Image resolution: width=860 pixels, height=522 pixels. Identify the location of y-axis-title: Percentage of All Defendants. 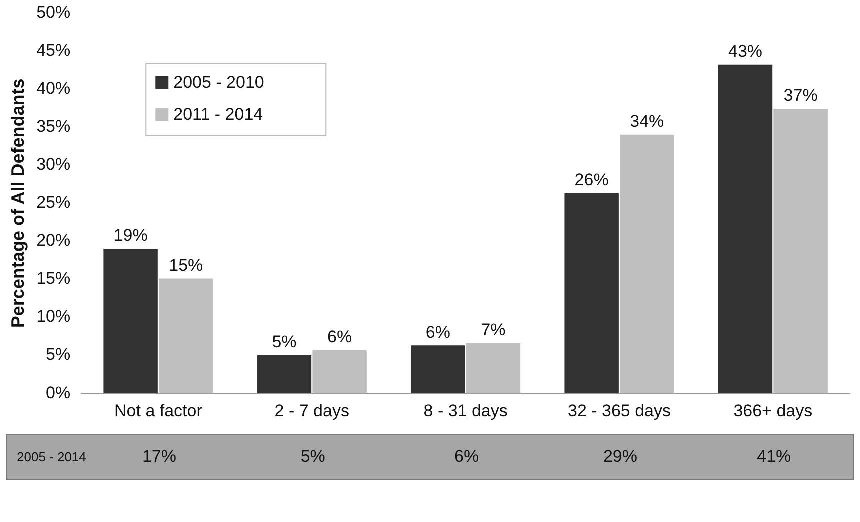
(18, 203).